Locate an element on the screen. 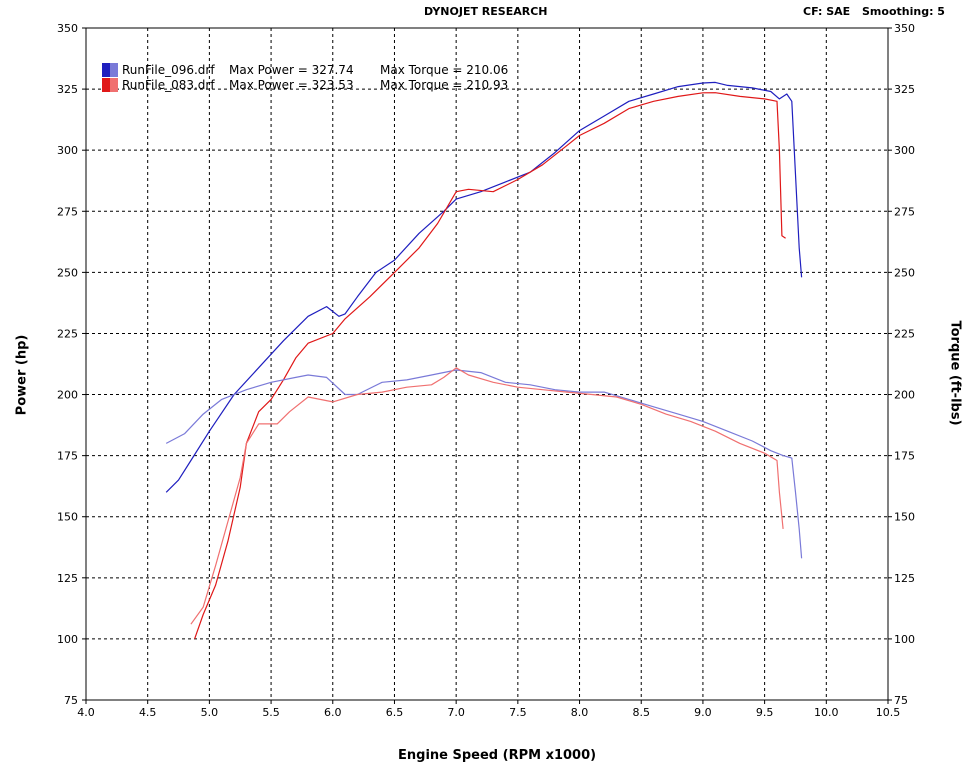  y2-tick-label: 225 is located at coordinates (904, 333).